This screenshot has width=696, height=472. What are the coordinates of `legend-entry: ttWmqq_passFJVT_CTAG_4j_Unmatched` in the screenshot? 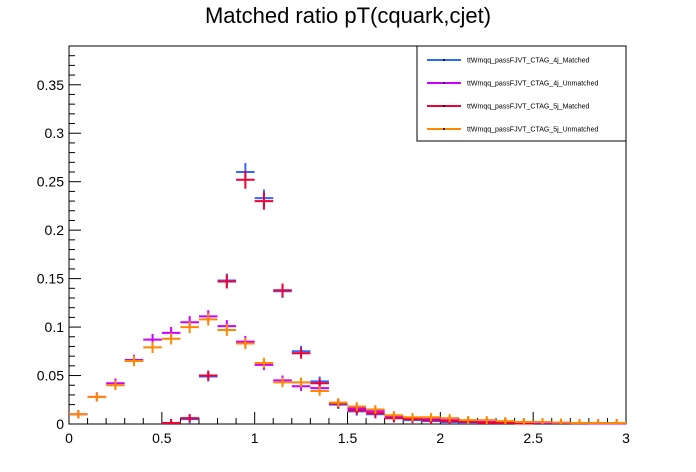 It's located at (512, 84).